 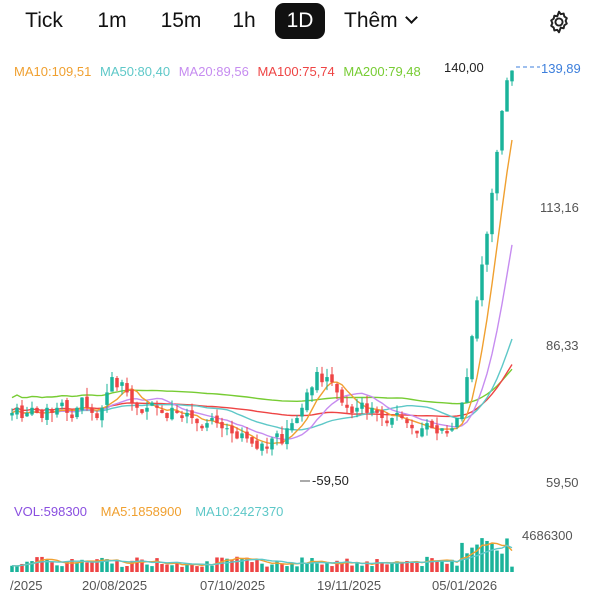 I want to click on tab-1m: 1m, so click(x=112, y=20).